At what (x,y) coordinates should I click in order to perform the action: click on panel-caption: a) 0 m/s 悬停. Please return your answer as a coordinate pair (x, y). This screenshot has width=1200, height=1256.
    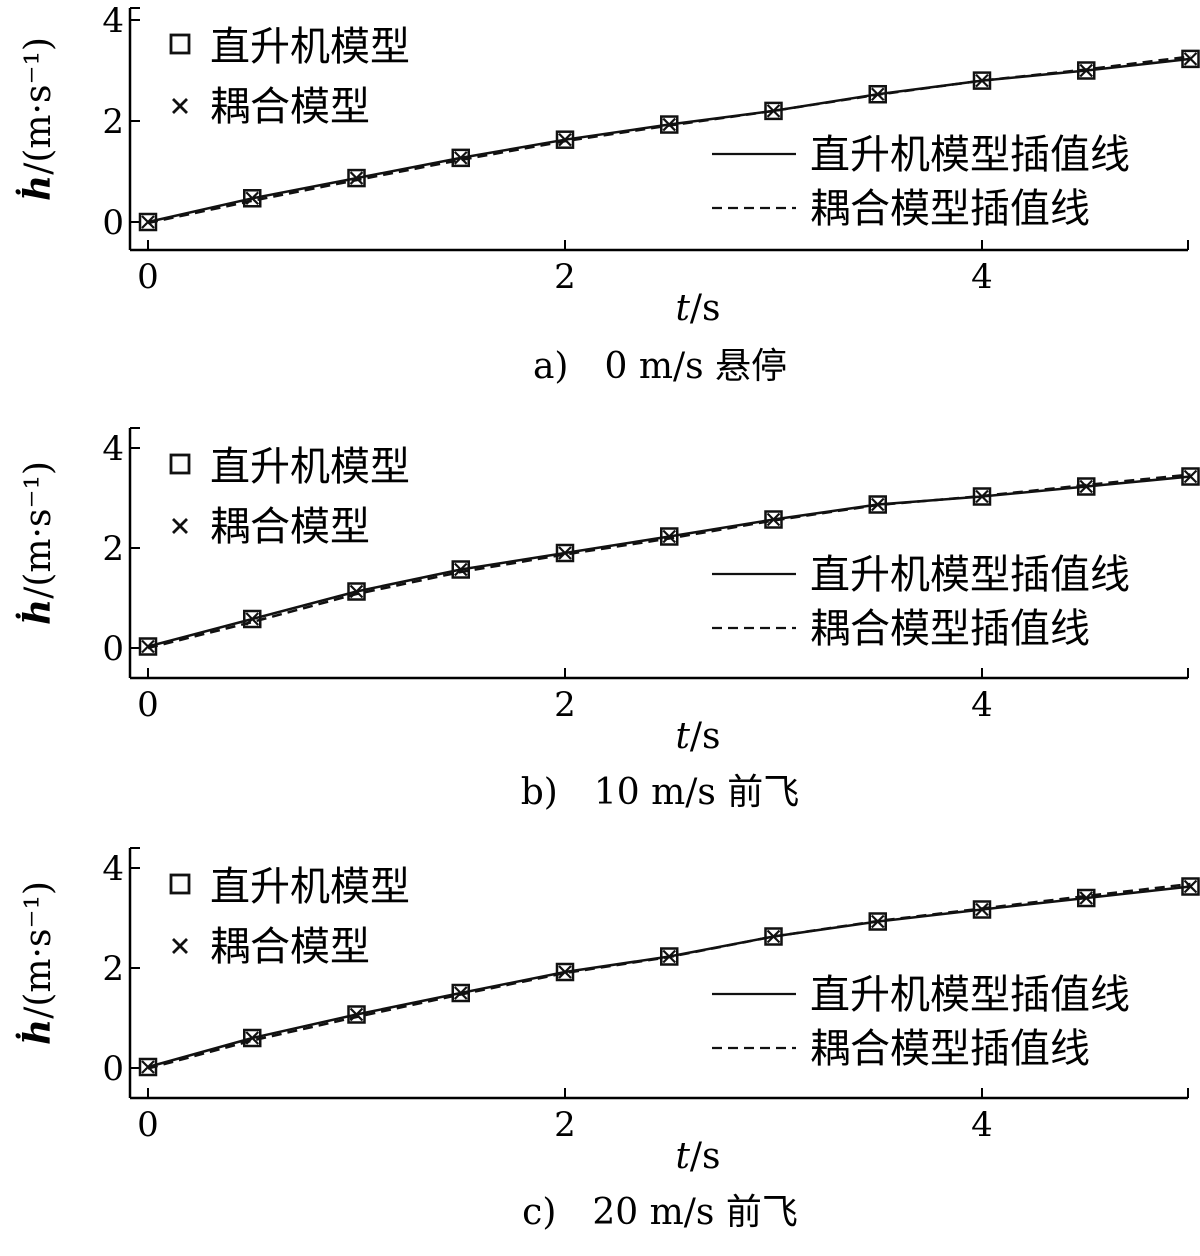
    Looking at the image, I should click on (660, 366).